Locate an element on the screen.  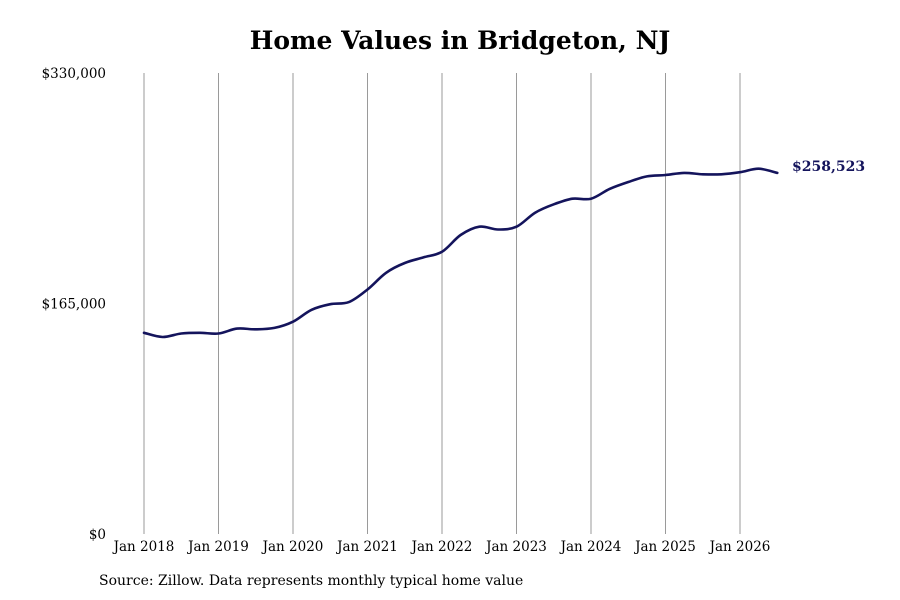
y-tick-label: $165,000 is located at coordinates (74, 305).